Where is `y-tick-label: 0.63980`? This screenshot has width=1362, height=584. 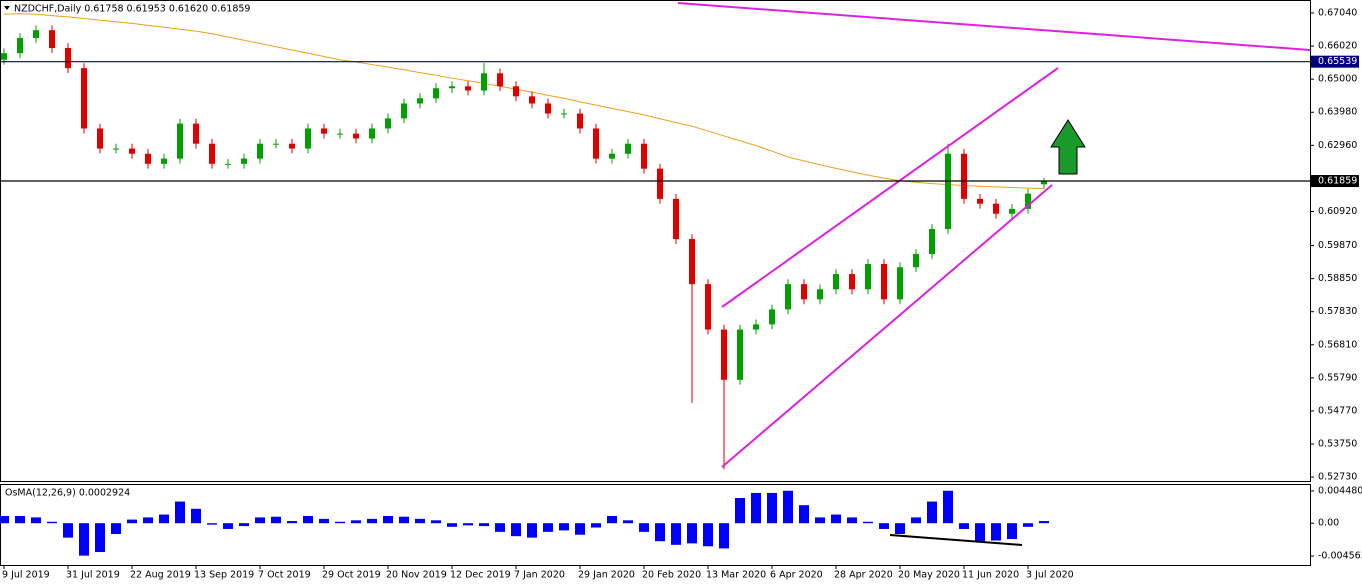 y-tick-label: 0.63980 is located at coordinates (1337, 112).